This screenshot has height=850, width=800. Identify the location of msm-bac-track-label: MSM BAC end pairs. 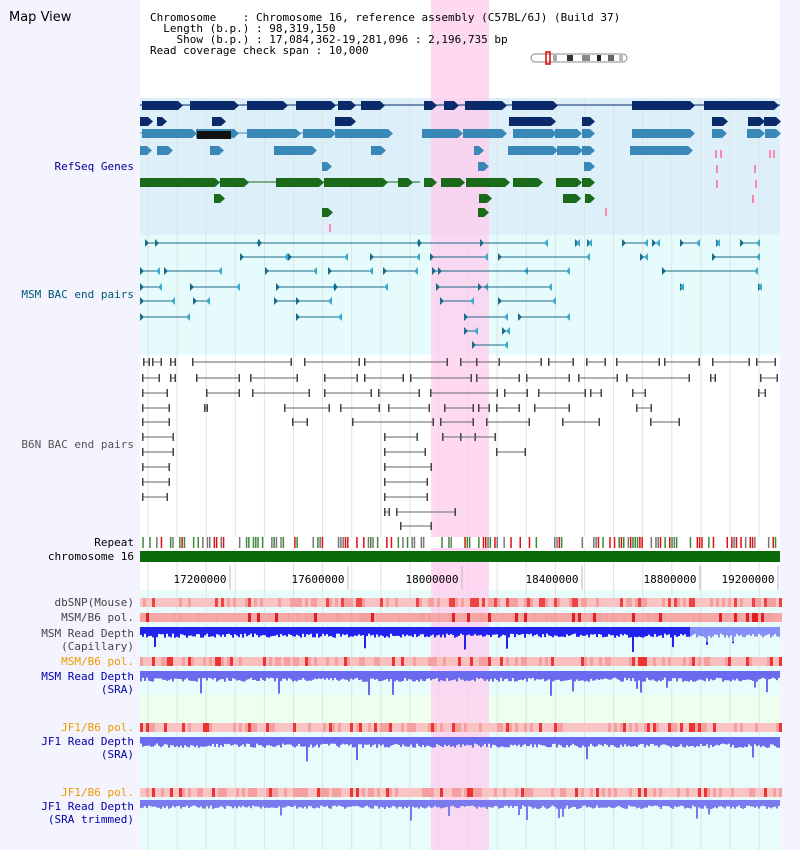
(77, 294).